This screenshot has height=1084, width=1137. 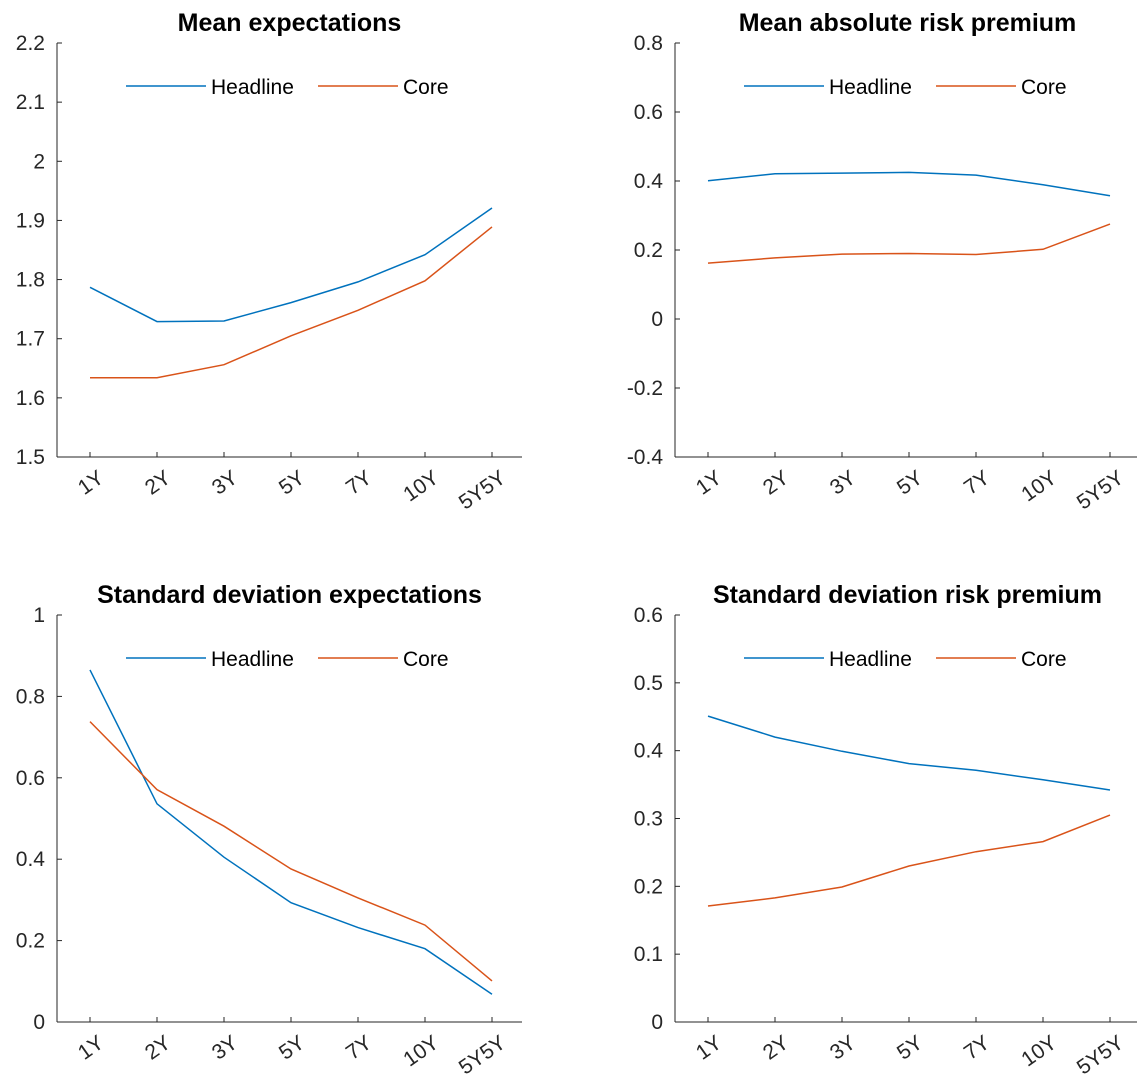 I want to click on y-tick-label: 2.1, so click(x=30, y=102).